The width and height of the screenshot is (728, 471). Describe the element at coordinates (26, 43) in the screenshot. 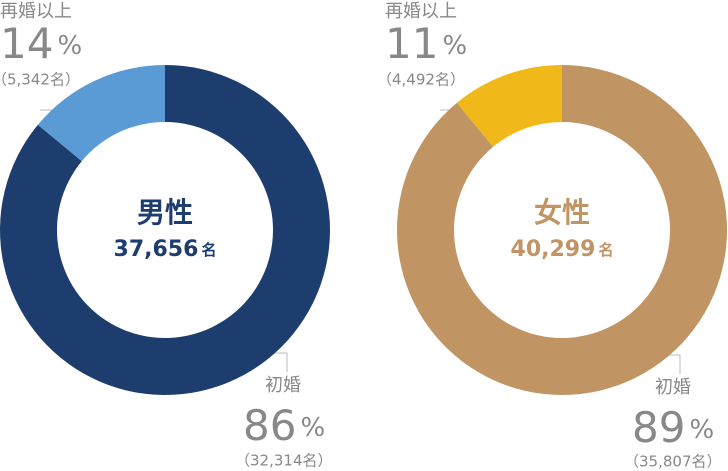

I see `value-number: 14` at that location.